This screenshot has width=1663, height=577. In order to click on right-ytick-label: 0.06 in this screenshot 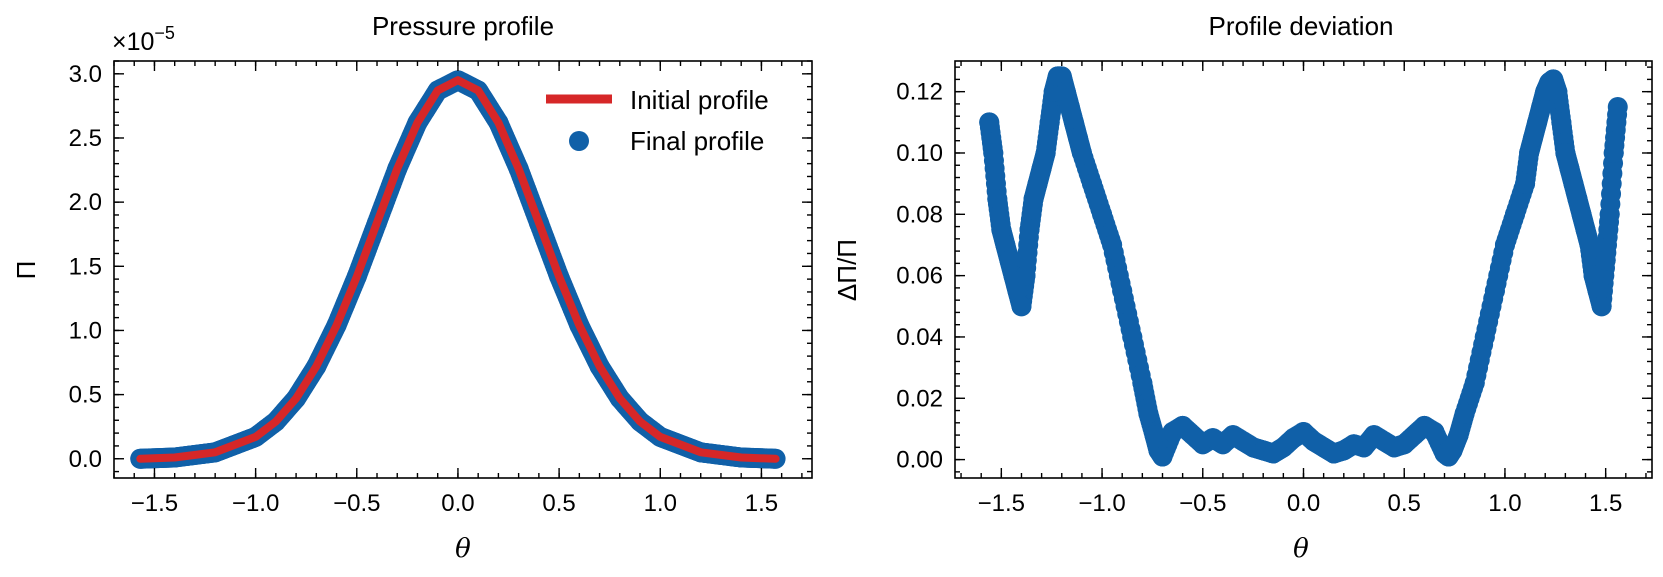, I will do `click(919, 276)`.